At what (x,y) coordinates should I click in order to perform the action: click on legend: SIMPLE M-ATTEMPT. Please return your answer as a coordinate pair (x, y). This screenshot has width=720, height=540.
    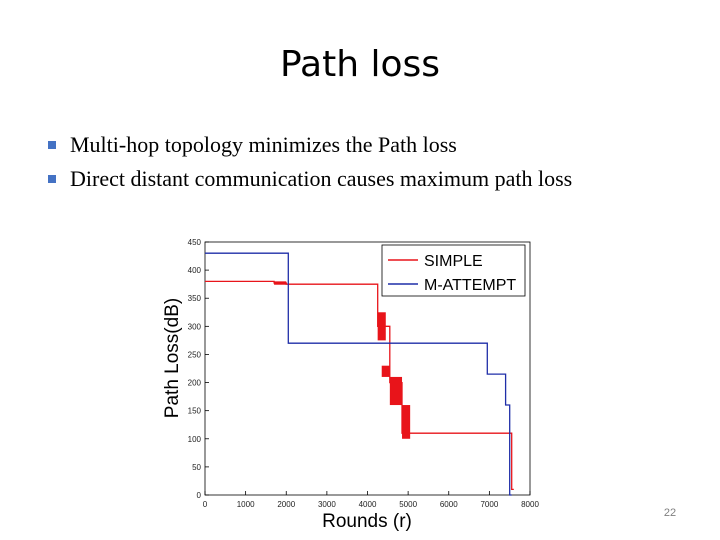
    Looking at the image, I should click on (453, 270).